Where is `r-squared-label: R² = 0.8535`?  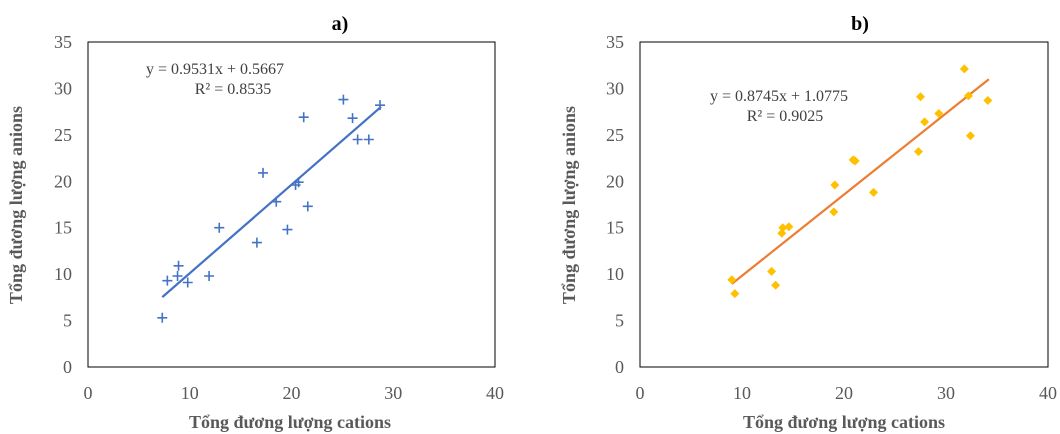 r-squared-label: R² = 0.8535 is located at coordinates (233, 89).